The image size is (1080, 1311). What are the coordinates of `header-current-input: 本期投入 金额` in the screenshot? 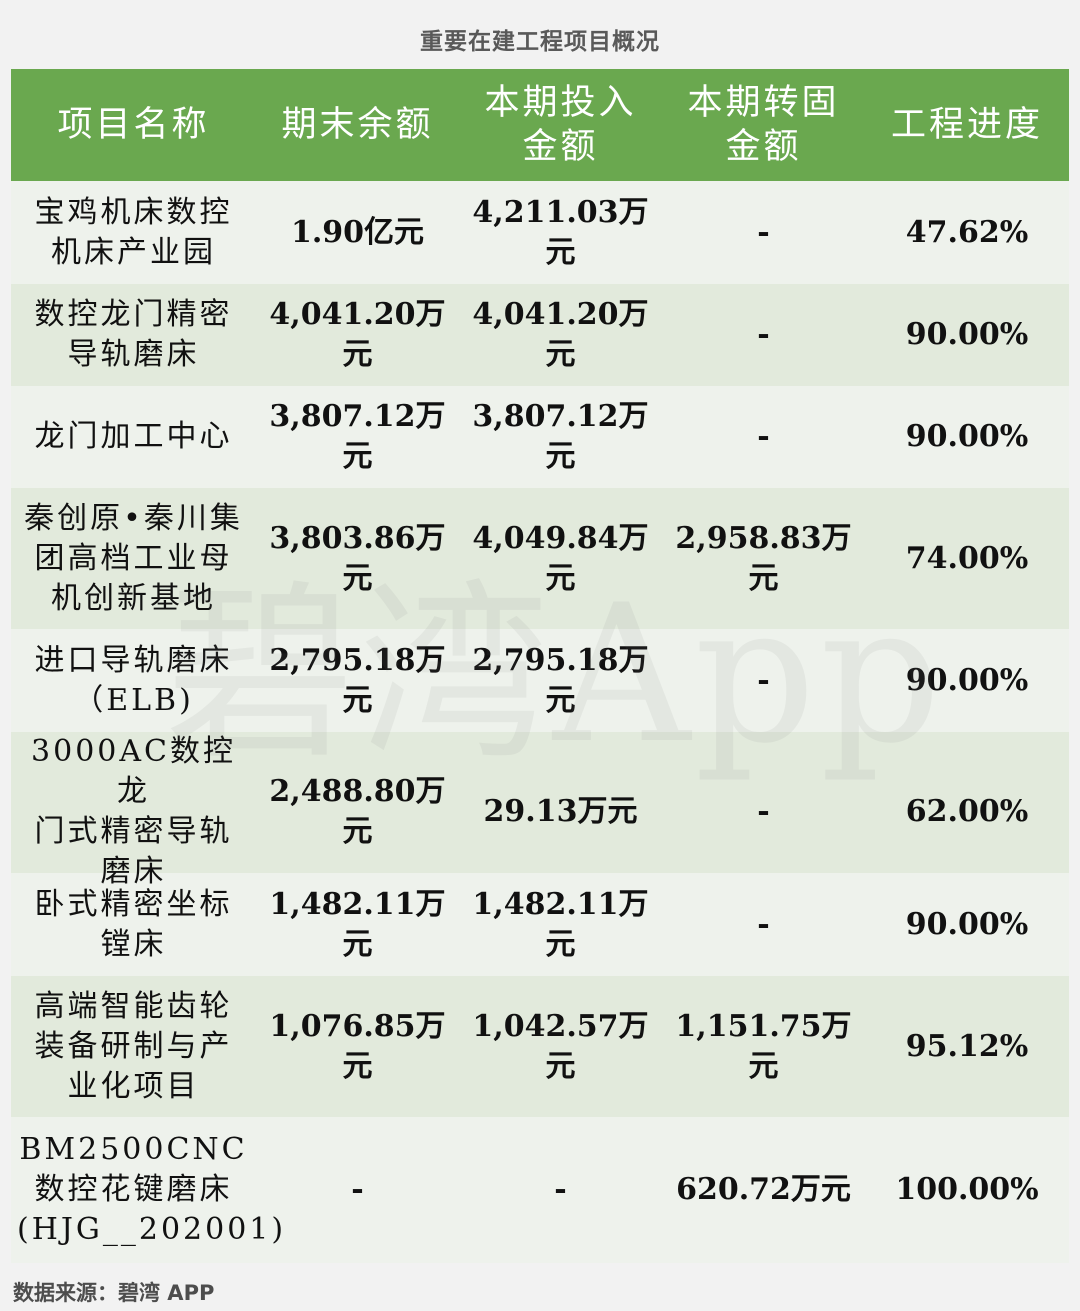 It's located at (560, 125).